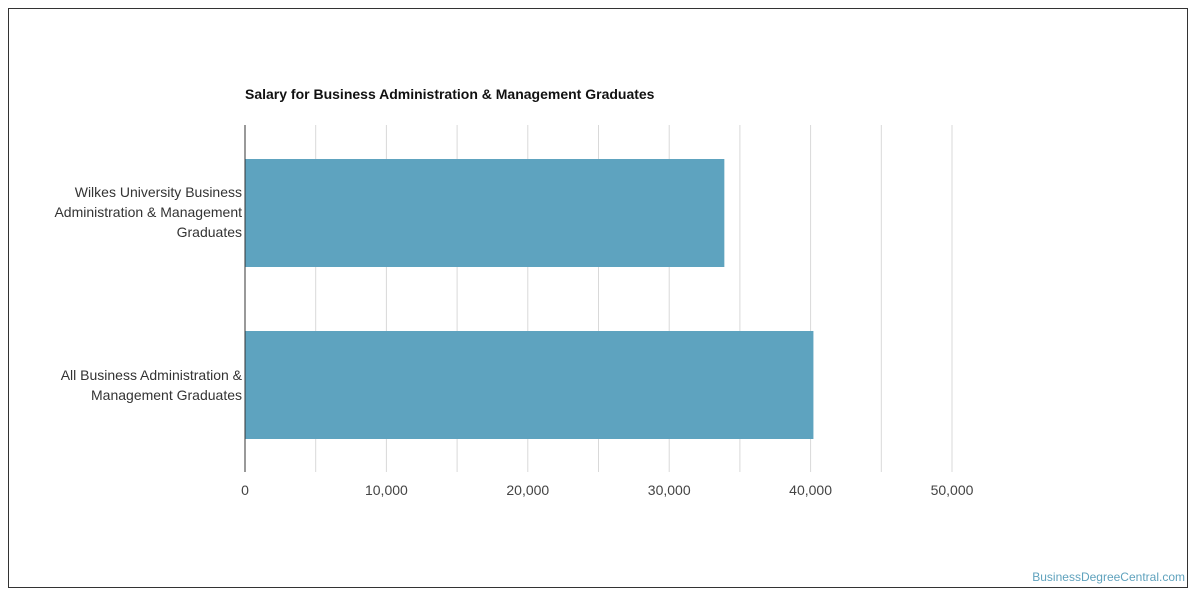  What do you see at coordinates (607, 490) in the screenshot?
I see `x-tick-labels: 0 10,000 20,000 30,000 40,000 50,000` at bounding box center [607, 490].